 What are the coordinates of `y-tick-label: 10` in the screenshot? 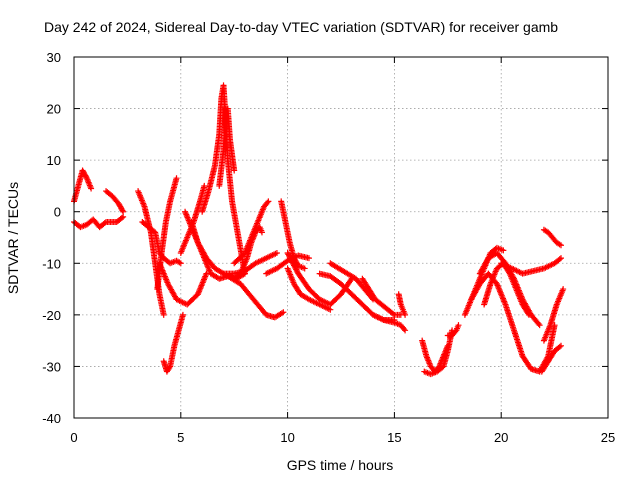 It's located at (54, 160).